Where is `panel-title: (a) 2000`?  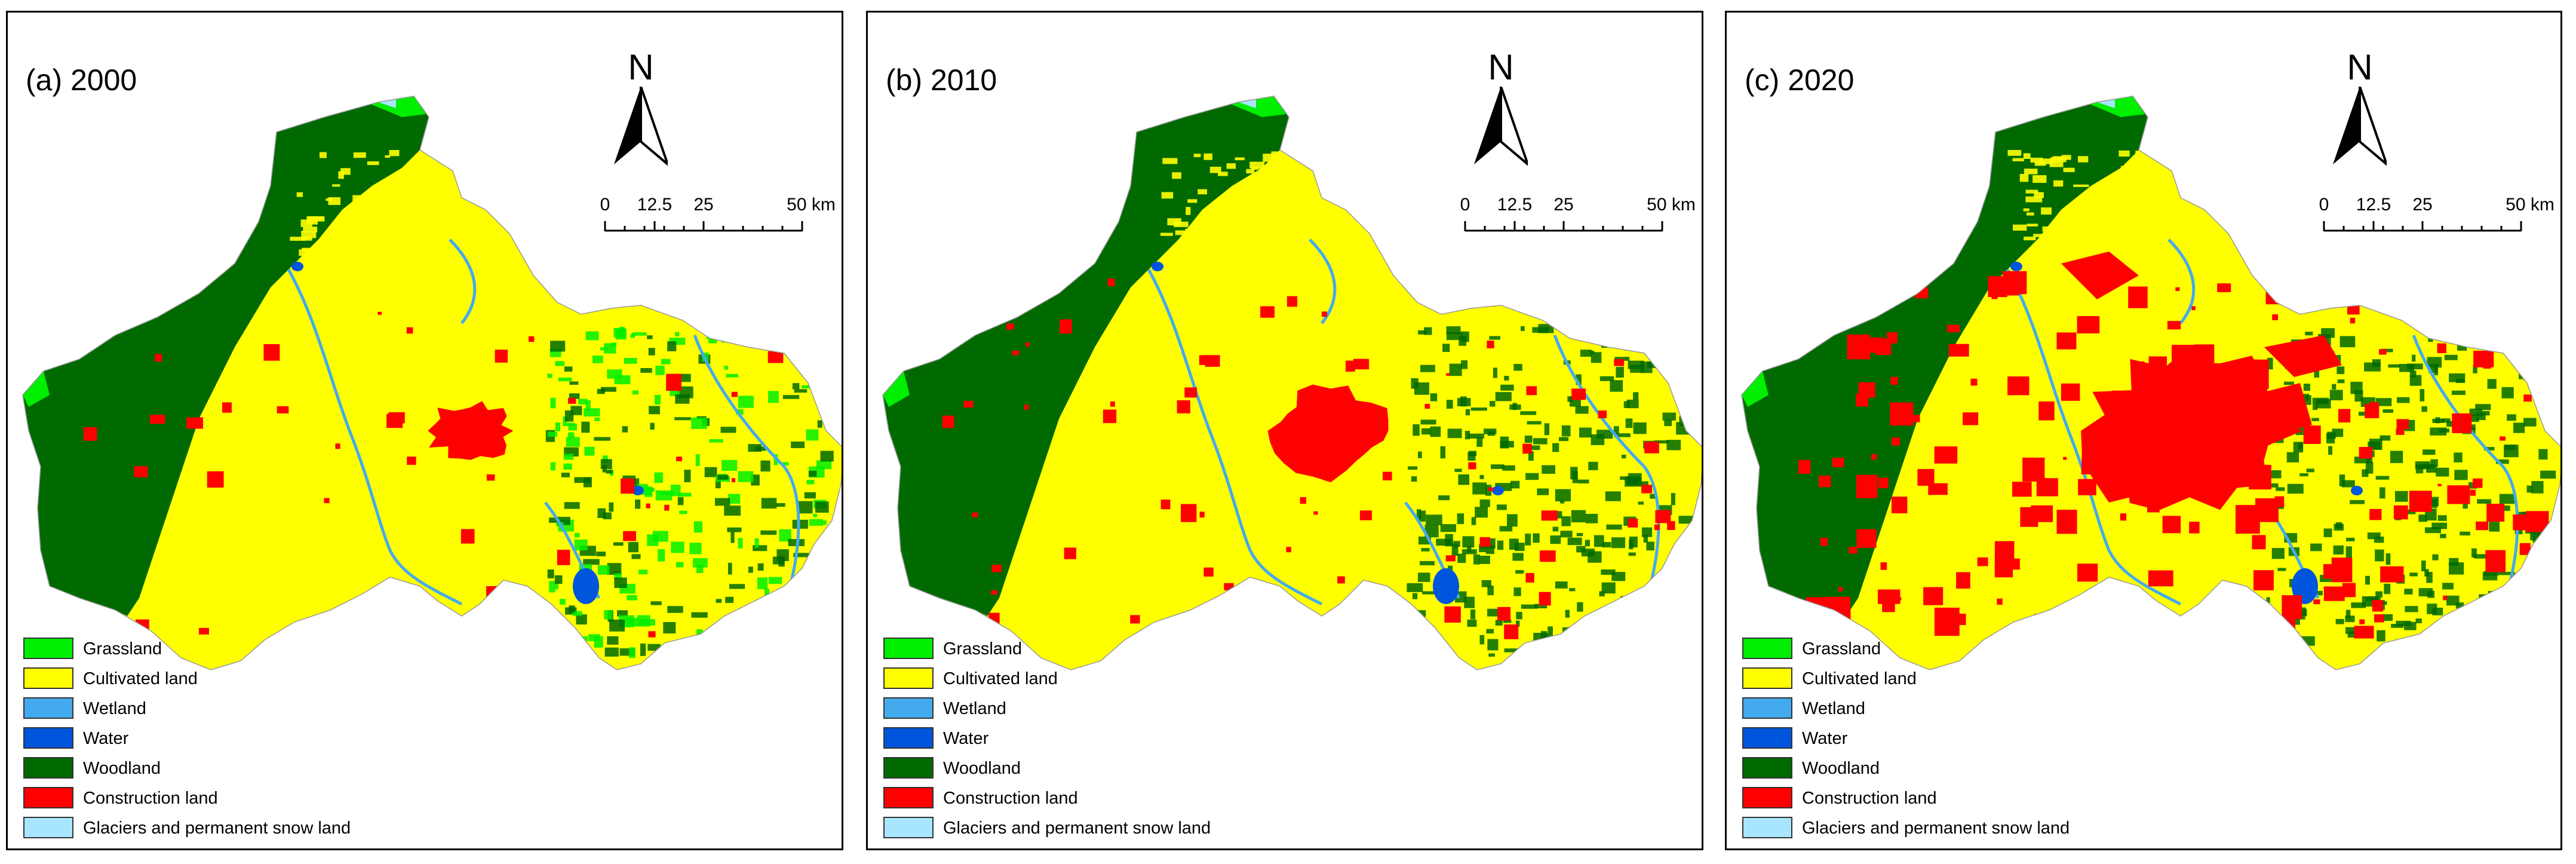
panel-title: (a) 2000 is located at coordinates (81, 80).